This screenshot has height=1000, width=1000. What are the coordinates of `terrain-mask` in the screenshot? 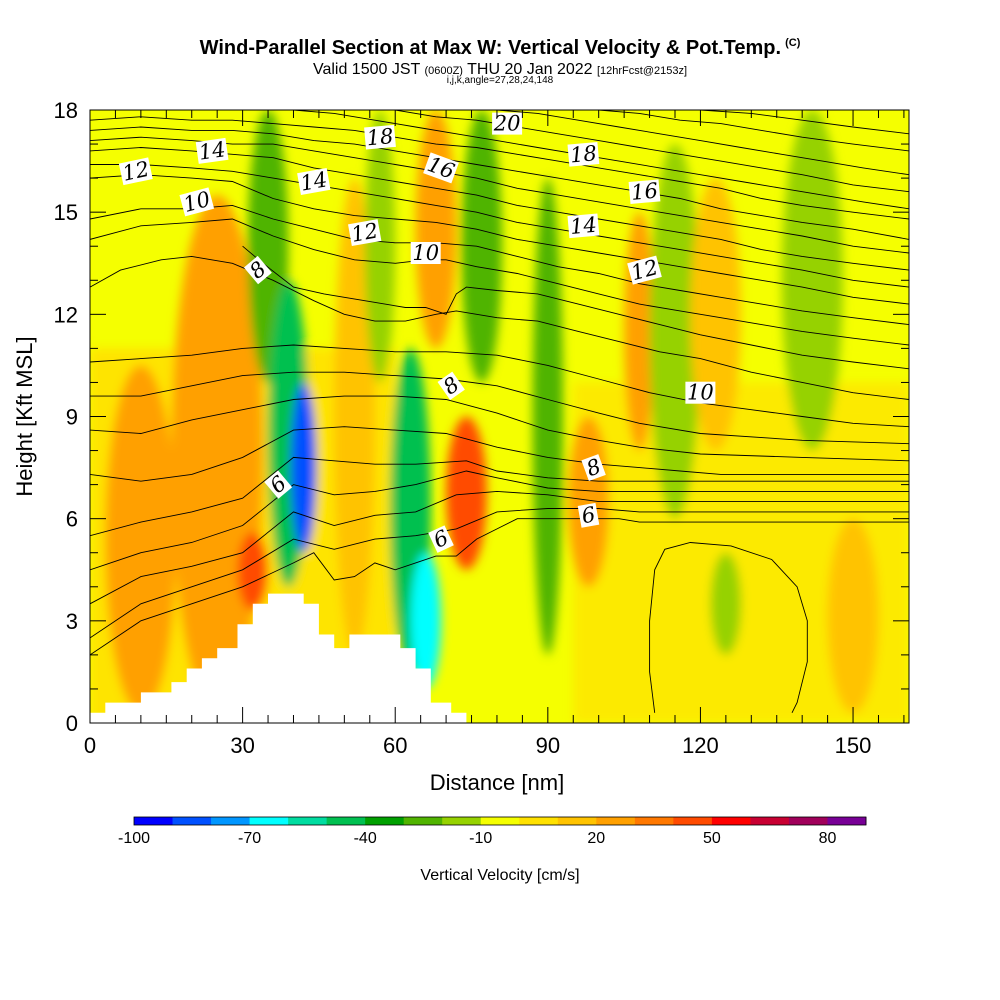 It's located at (278, 658).